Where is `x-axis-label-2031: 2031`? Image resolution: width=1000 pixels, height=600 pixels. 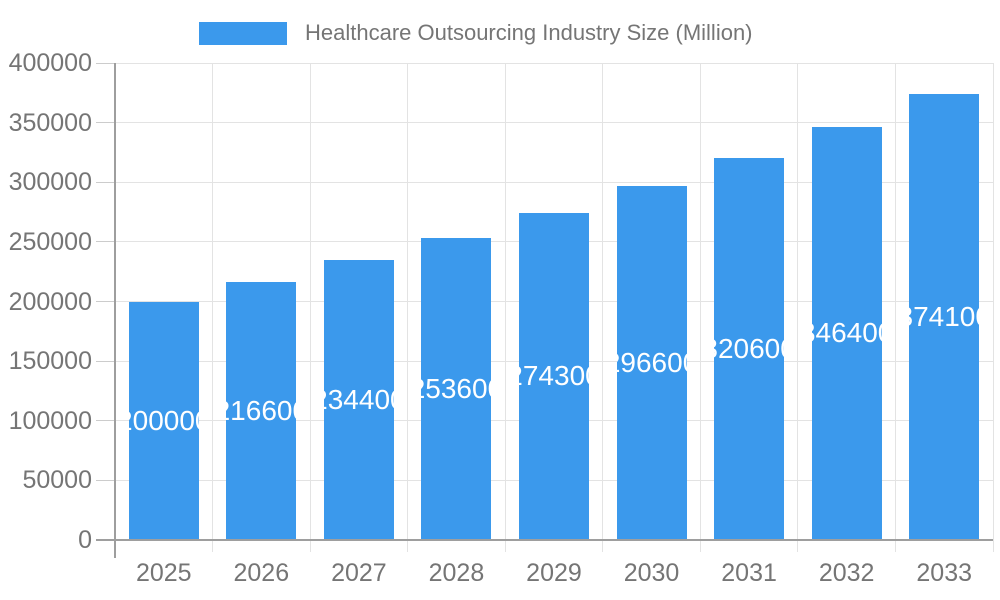 x-axis-label-2031: 2031 is located at coordinates (749, 573).